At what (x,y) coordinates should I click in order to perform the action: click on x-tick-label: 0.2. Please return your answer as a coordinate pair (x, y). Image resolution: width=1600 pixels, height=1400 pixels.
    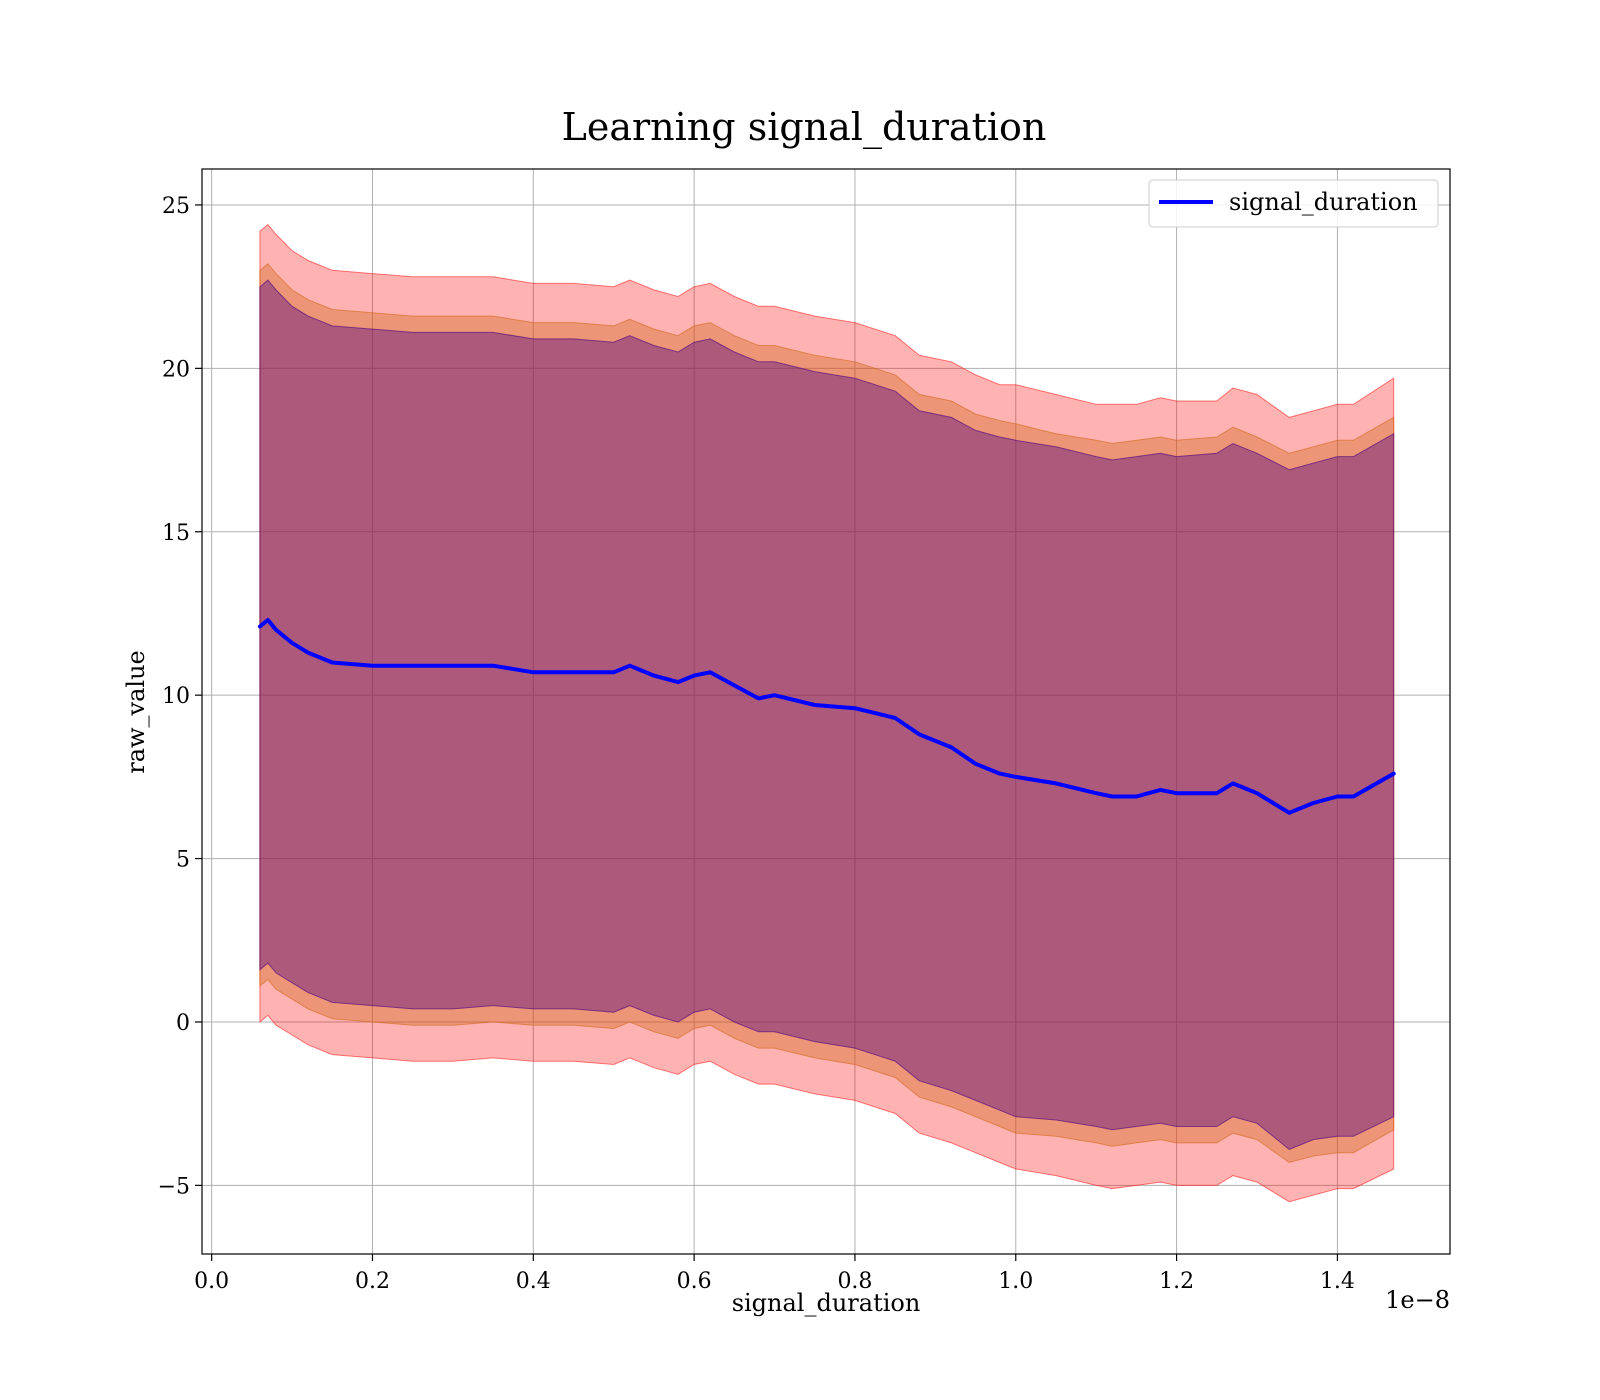
    Looking at the image, I should click on (372, 1281).